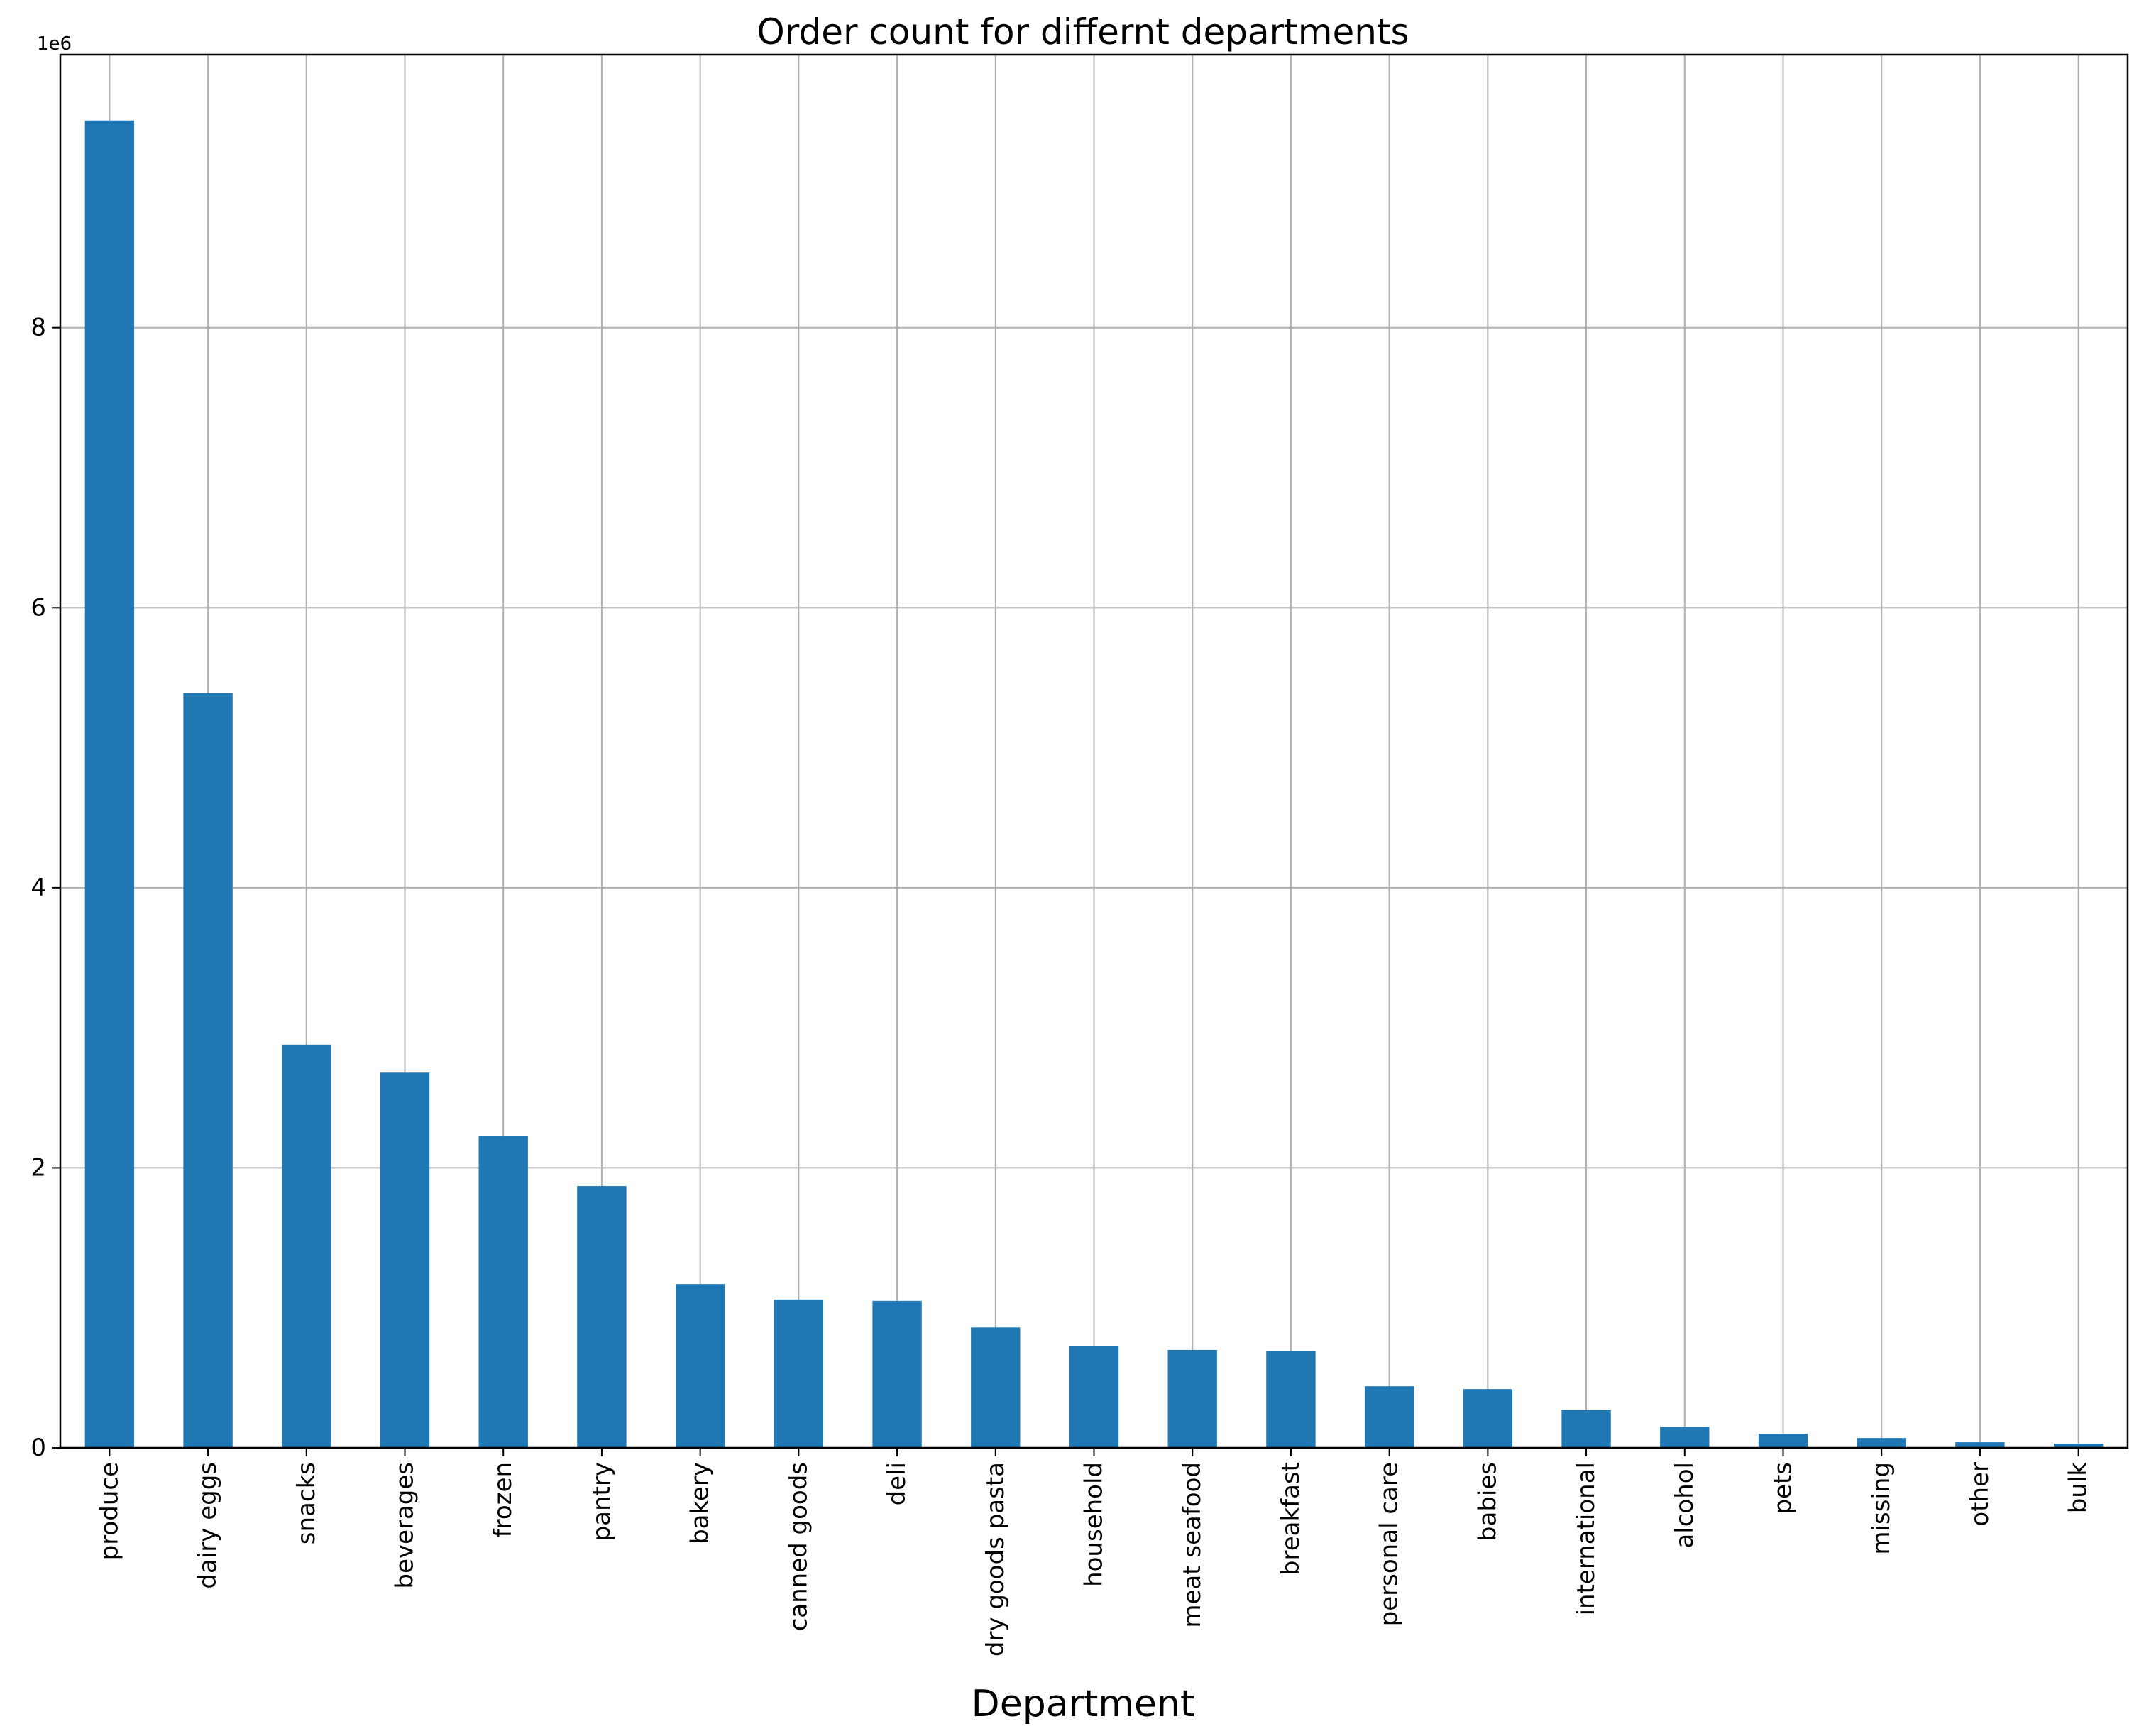 This screenshot has width=2139, height=1736. Describe the element at coordinates (1882, 1443) in the screenshot. I see `bar-missing` at that location.